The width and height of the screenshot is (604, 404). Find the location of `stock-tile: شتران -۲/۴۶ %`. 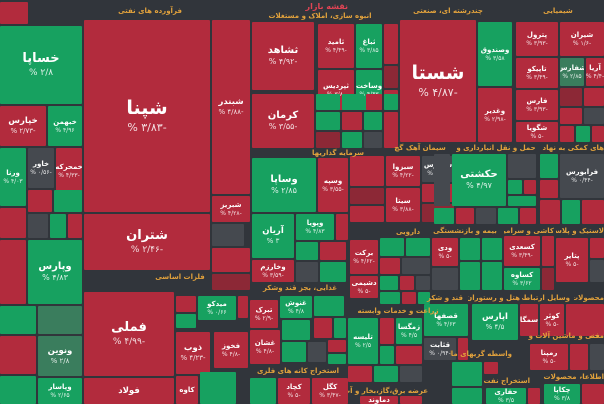

stock-tile: شتران -۲/۴۶ % is located at coordinates (147, 242).